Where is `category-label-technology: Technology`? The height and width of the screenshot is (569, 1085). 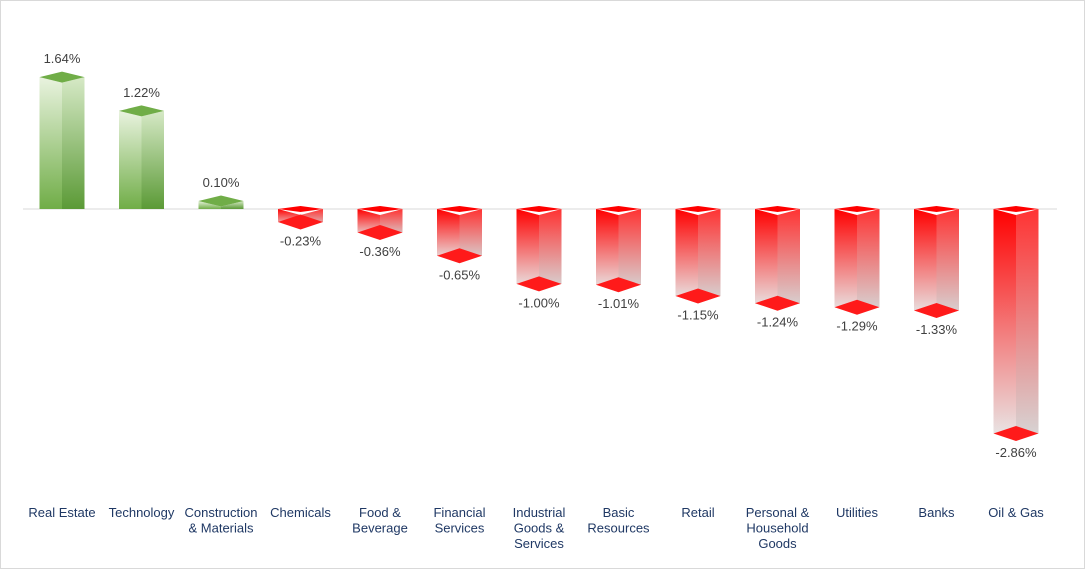 category-label-technology: Technology is located at coordinates (142, 512).